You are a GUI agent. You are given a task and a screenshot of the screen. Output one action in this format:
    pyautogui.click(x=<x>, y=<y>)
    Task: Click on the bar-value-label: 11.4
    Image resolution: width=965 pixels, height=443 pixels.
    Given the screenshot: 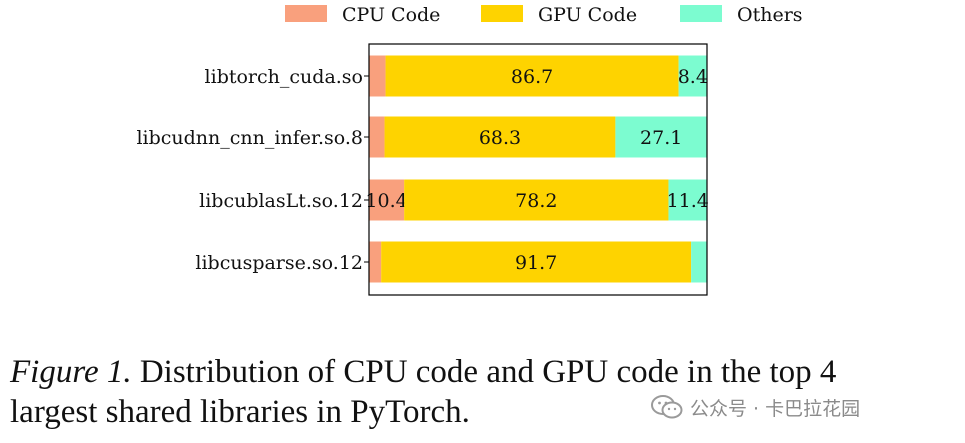 What is the action you would take?
    pyautogui.click(x=688, y=201)
    